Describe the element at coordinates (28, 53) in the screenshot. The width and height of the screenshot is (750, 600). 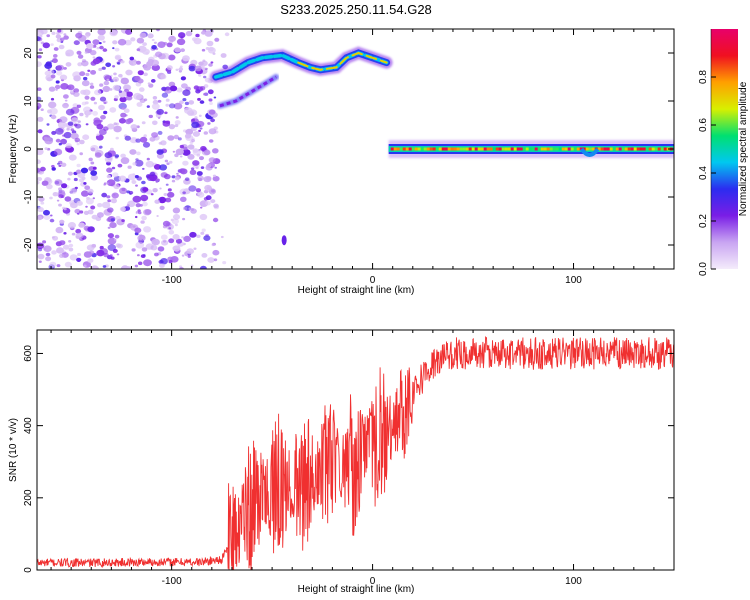
I see `y-tick-label: 20` at that location.